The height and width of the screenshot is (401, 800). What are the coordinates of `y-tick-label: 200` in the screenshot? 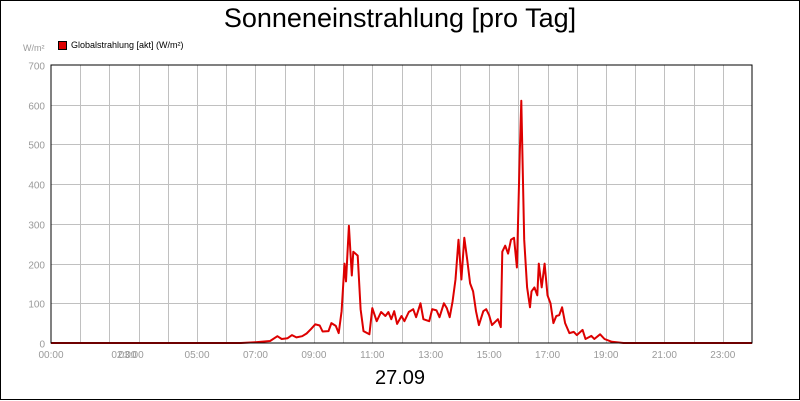 It's located at (36, 266).